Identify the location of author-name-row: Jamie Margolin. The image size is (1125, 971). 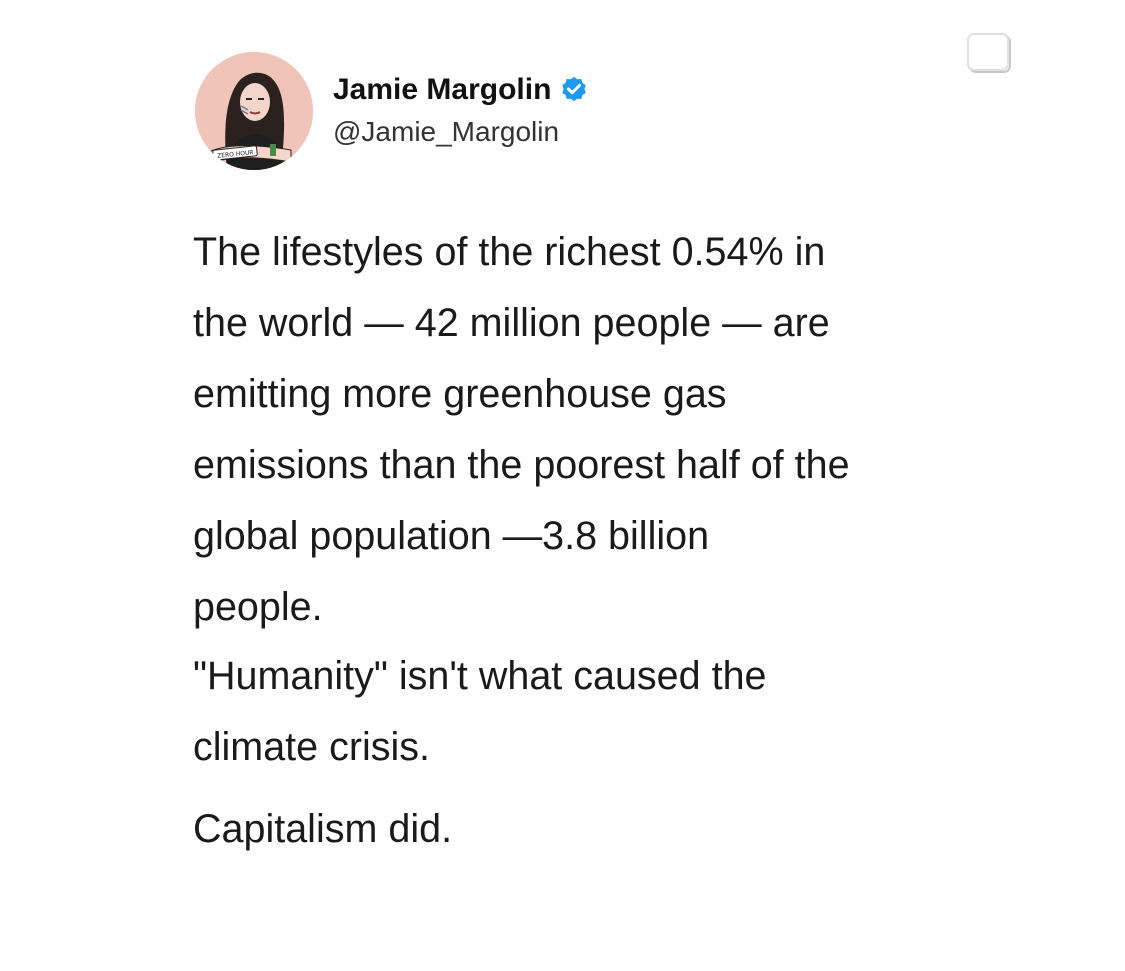
(461, 90).